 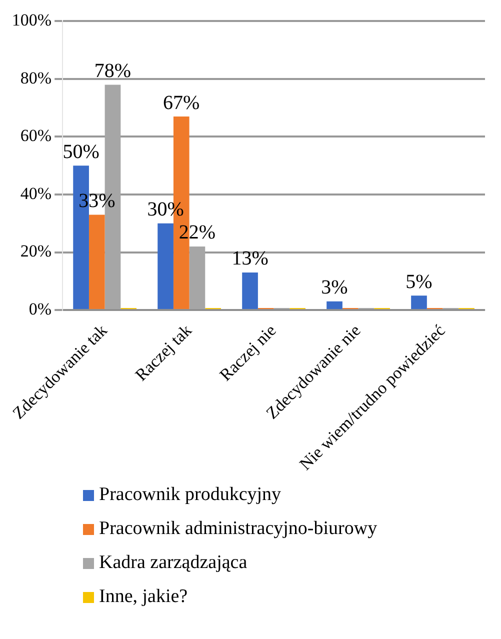 I want to click on y-tick-label: 100%, so click(x=32, y=20).